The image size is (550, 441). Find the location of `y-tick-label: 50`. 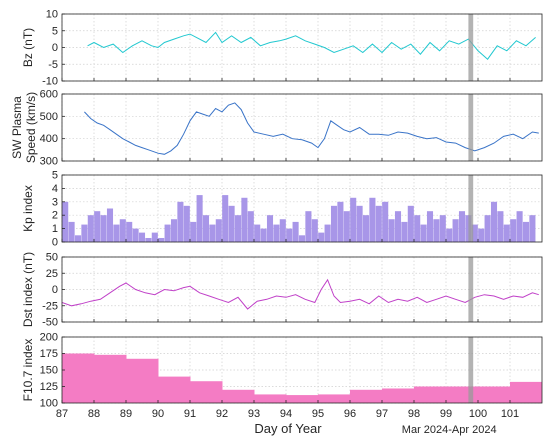

y-tick-label: 50 is located at coordinates (52, 258).